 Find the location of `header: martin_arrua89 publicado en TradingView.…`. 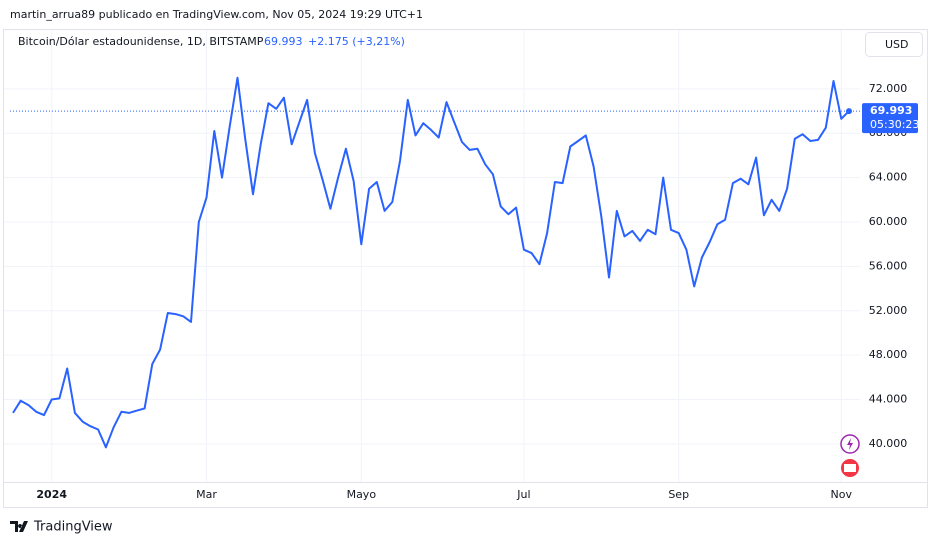

header: martin_arrua89 publicado en TradingView.… is located at coordinates (216, 14).